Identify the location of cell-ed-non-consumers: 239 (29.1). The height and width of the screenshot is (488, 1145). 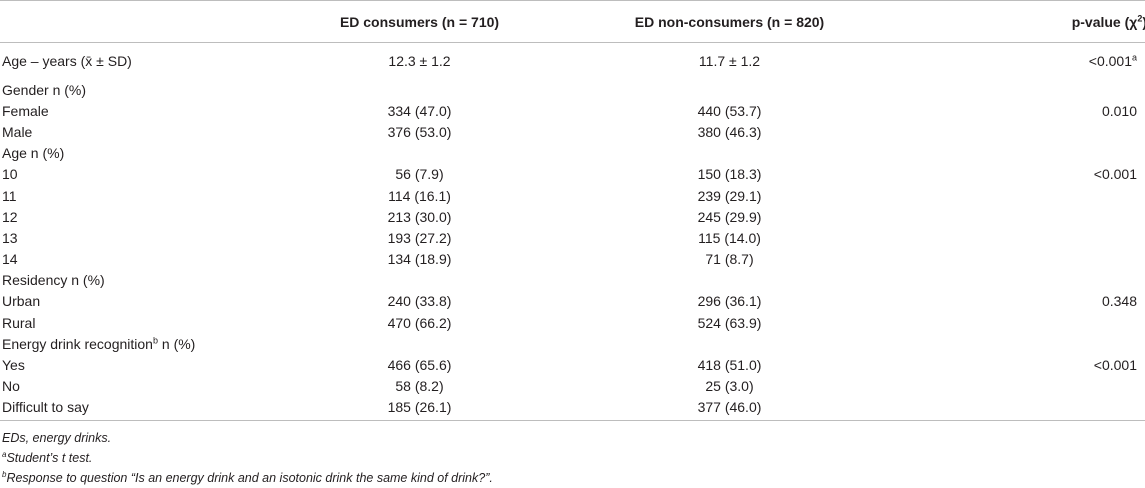
(729, 195).